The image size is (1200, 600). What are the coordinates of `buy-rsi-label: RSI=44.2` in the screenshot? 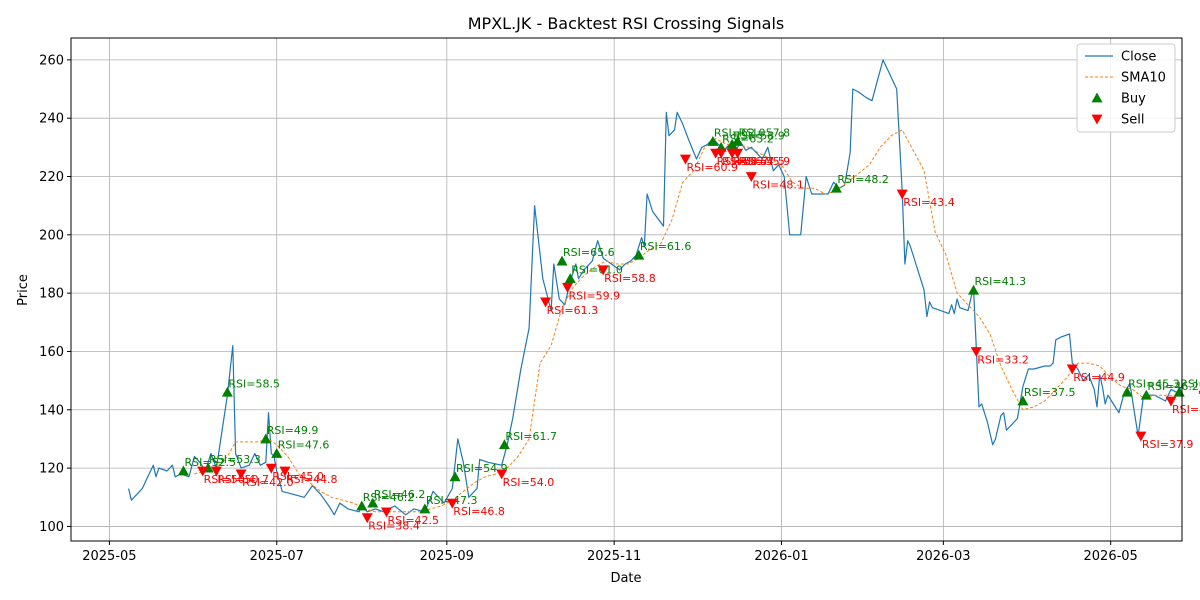 It's located at (1190, 383).